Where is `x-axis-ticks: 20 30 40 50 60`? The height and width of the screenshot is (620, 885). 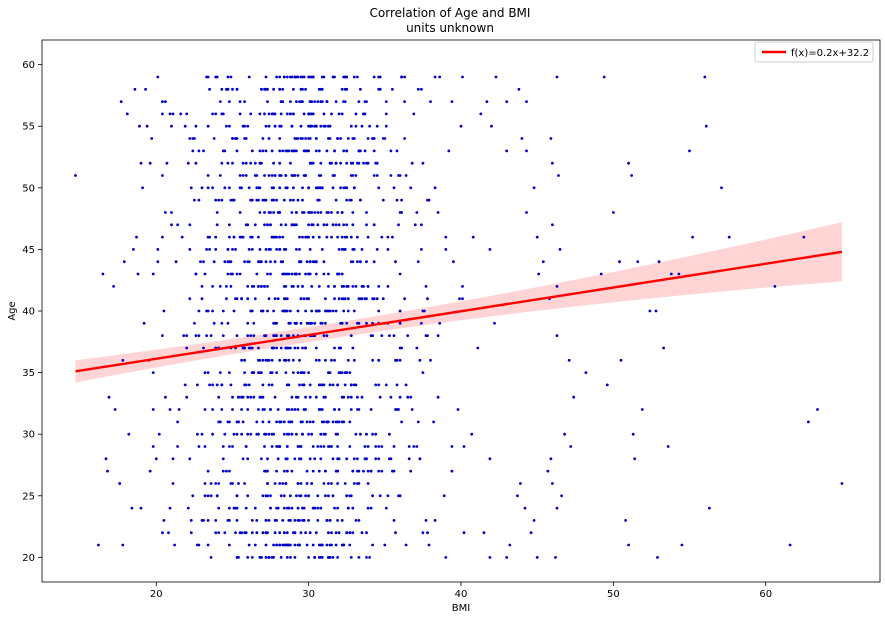 x-axis-ticks: 20 30 40 50 60 is located at coordinates (461, 591).